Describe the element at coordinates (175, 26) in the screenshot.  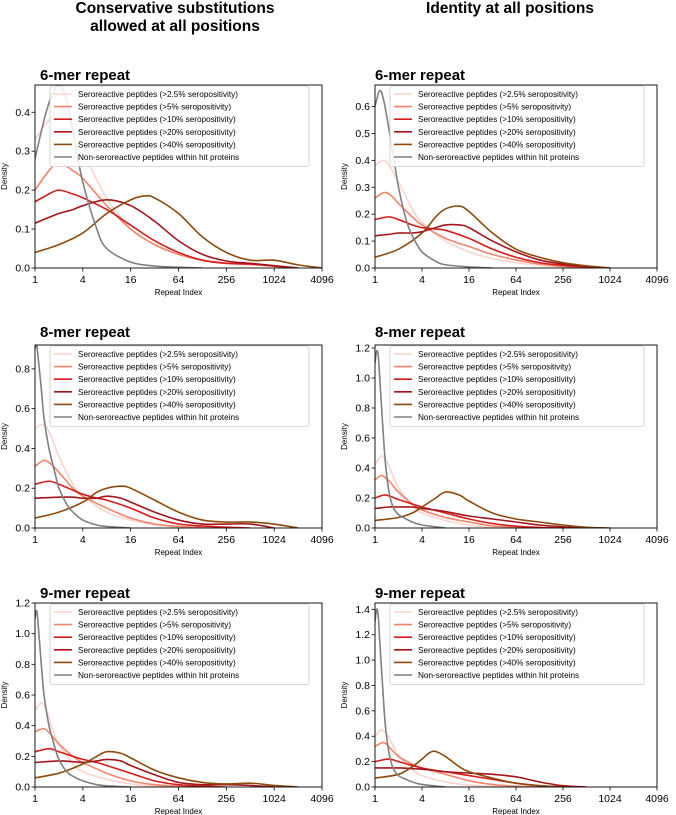
I see `column-header-conservative-line2: allowed at all positions` at that location.